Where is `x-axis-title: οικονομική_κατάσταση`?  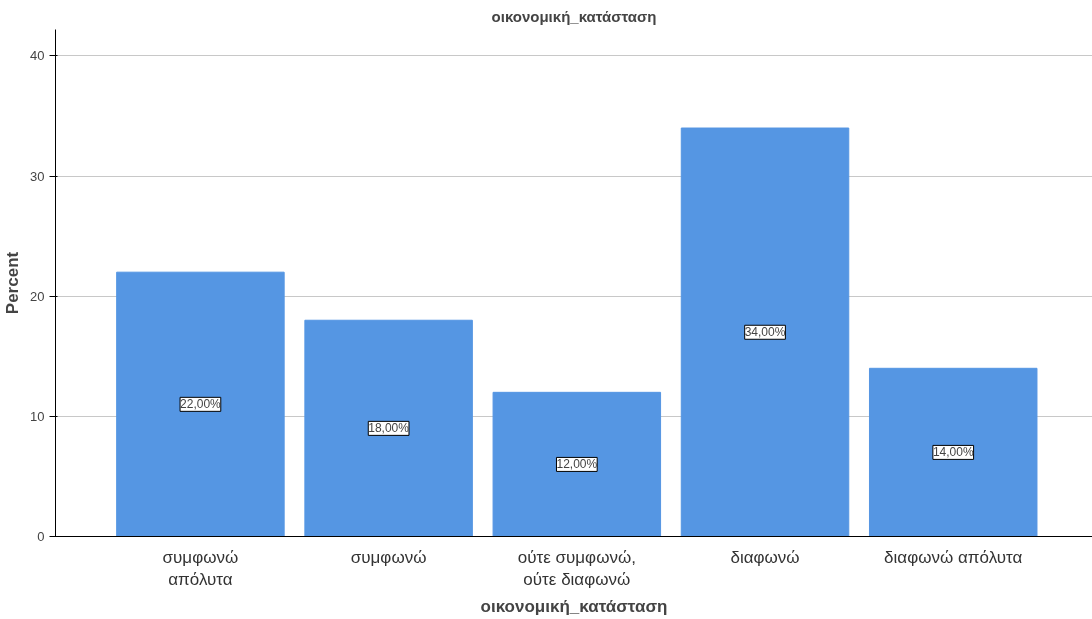
x-axis-title: οικονομική_κατάσταση is located at coordinates (574, 607).